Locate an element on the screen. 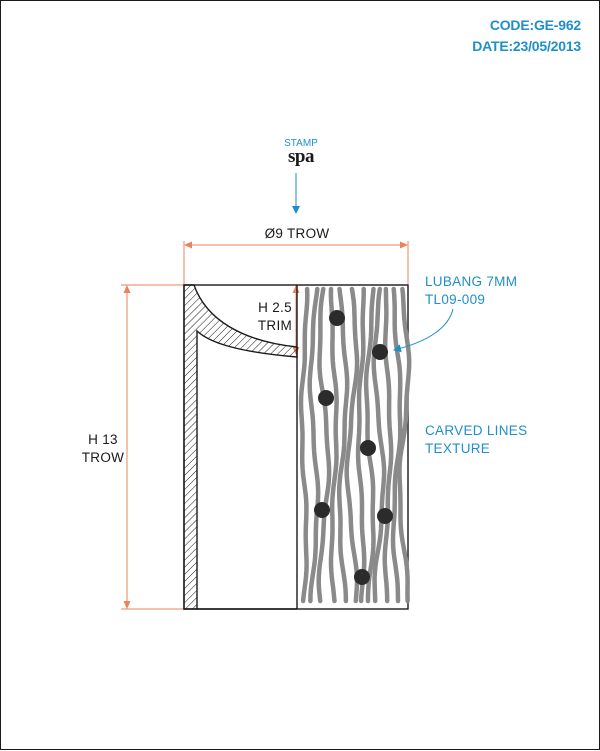 This screenshot has height=751, width=600. holes-group is located at coordinates (353, 447).